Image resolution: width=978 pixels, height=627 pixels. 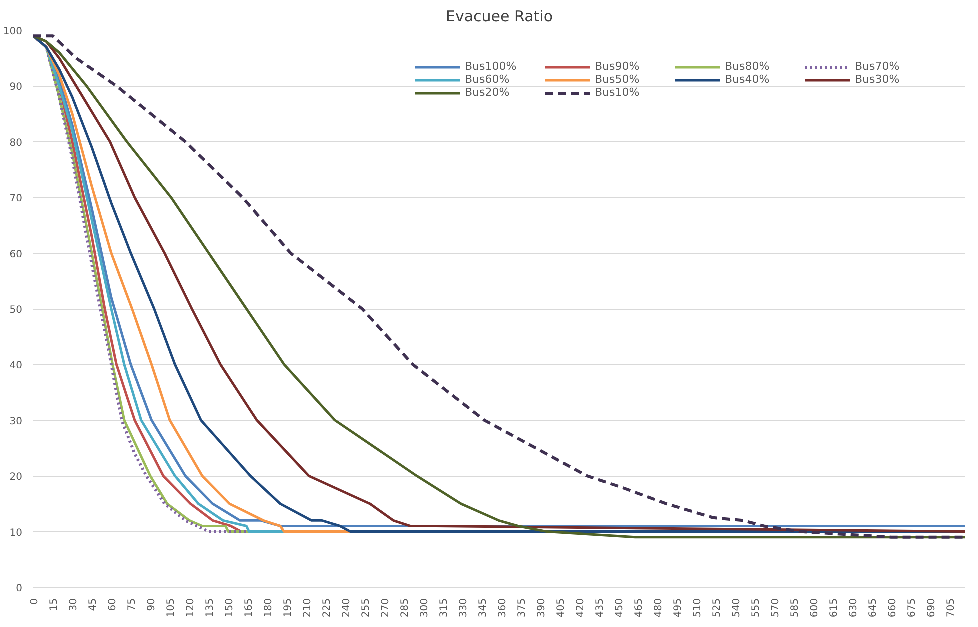 I want to click on x-tick-label: 60, so click(x=112, y=605).